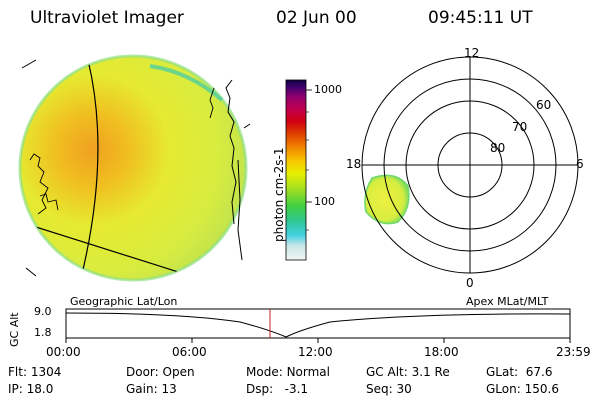 The width and height of the screenshot is (600, 400). Describe the element at coordinates (573, 352) in the screenshot. I see `timeline-x-tick-2359: 23:59` at that location.